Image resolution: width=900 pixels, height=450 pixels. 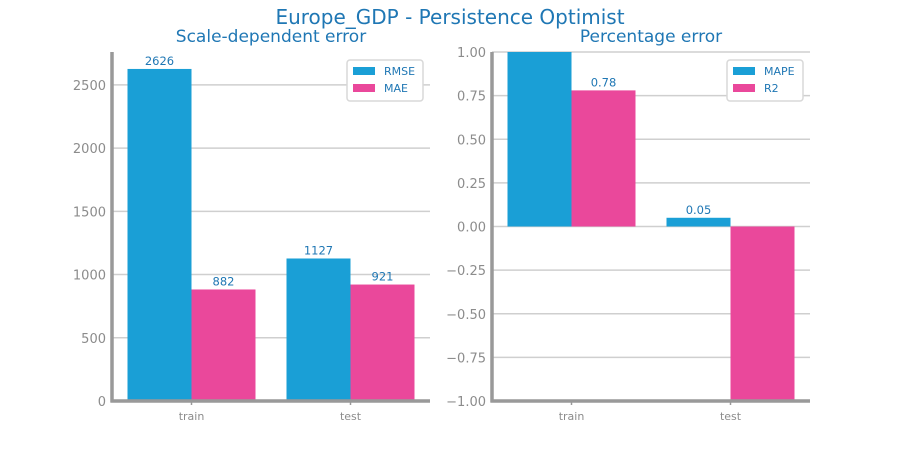 What do you see at coordinates (466, 315) in the screenshot?
I see `chart-2-ytick-label: −0.50` at bounding box center [466, 315].